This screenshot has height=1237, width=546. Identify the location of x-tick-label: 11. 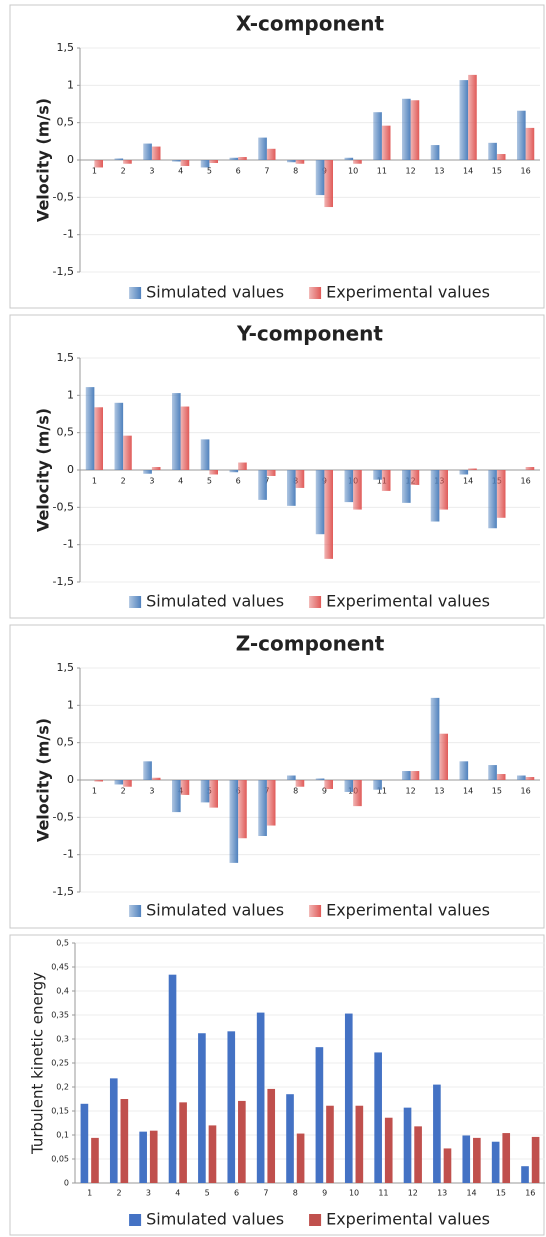
(383, 1193).